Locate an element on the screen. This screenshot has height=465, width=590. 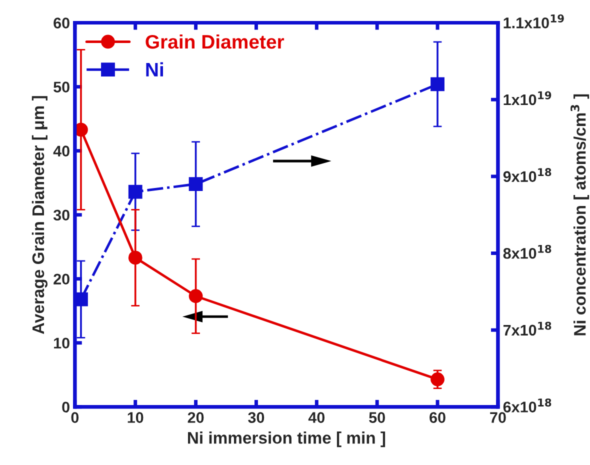
x-tick-label: 40 is located at coordinates (316, 417).